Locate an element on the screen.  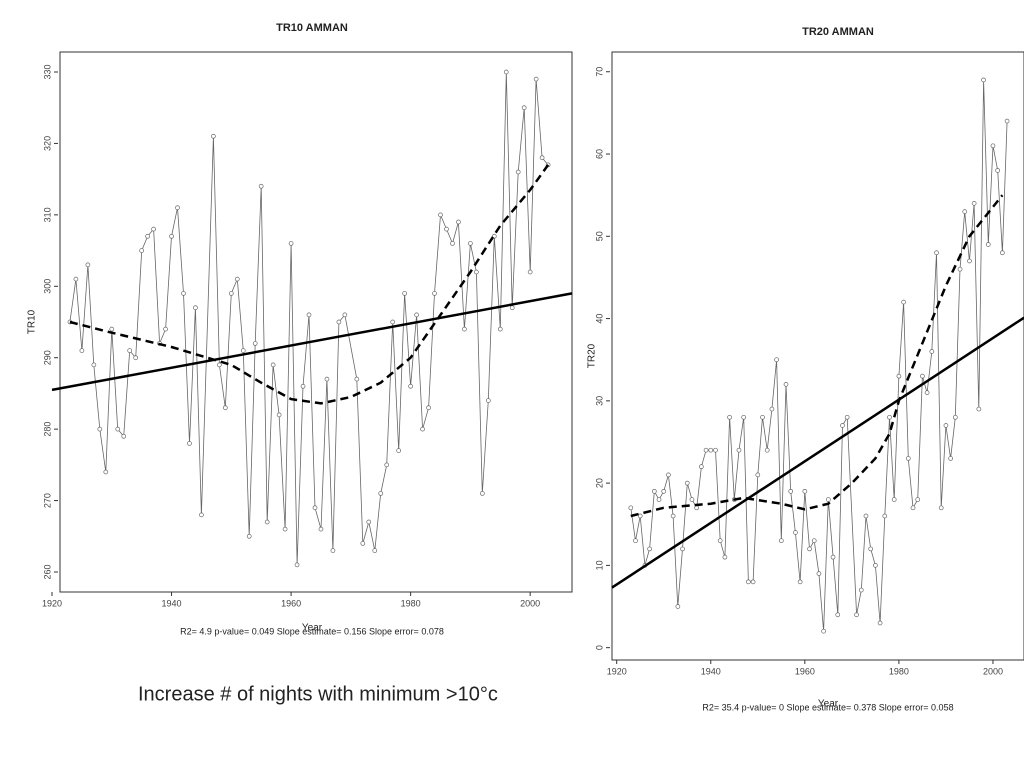
y-axis-label: TR20 is located at coordinates (592, 355).